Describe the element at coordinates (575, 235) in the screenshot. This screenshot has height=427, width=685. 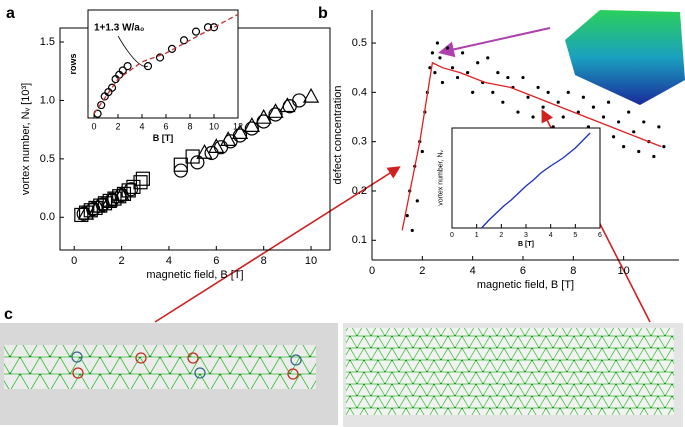
I see `x-tick-label: 5` at that location.